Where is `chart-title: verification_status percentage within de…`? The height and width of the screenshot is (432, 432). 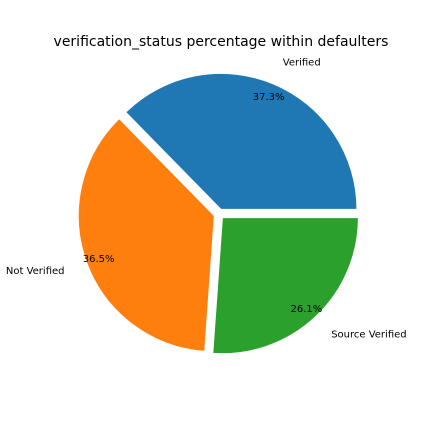 chart-title: verification_status percentage within de… is located at coordinates (221, 42).